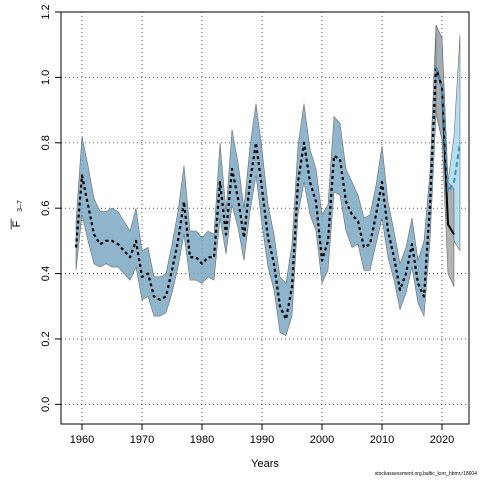 This screenshot has height=480, width=480. Describe the element at coordinates (262, 440) in the screenshot. I see `x-tick-label: 1990` at that location.